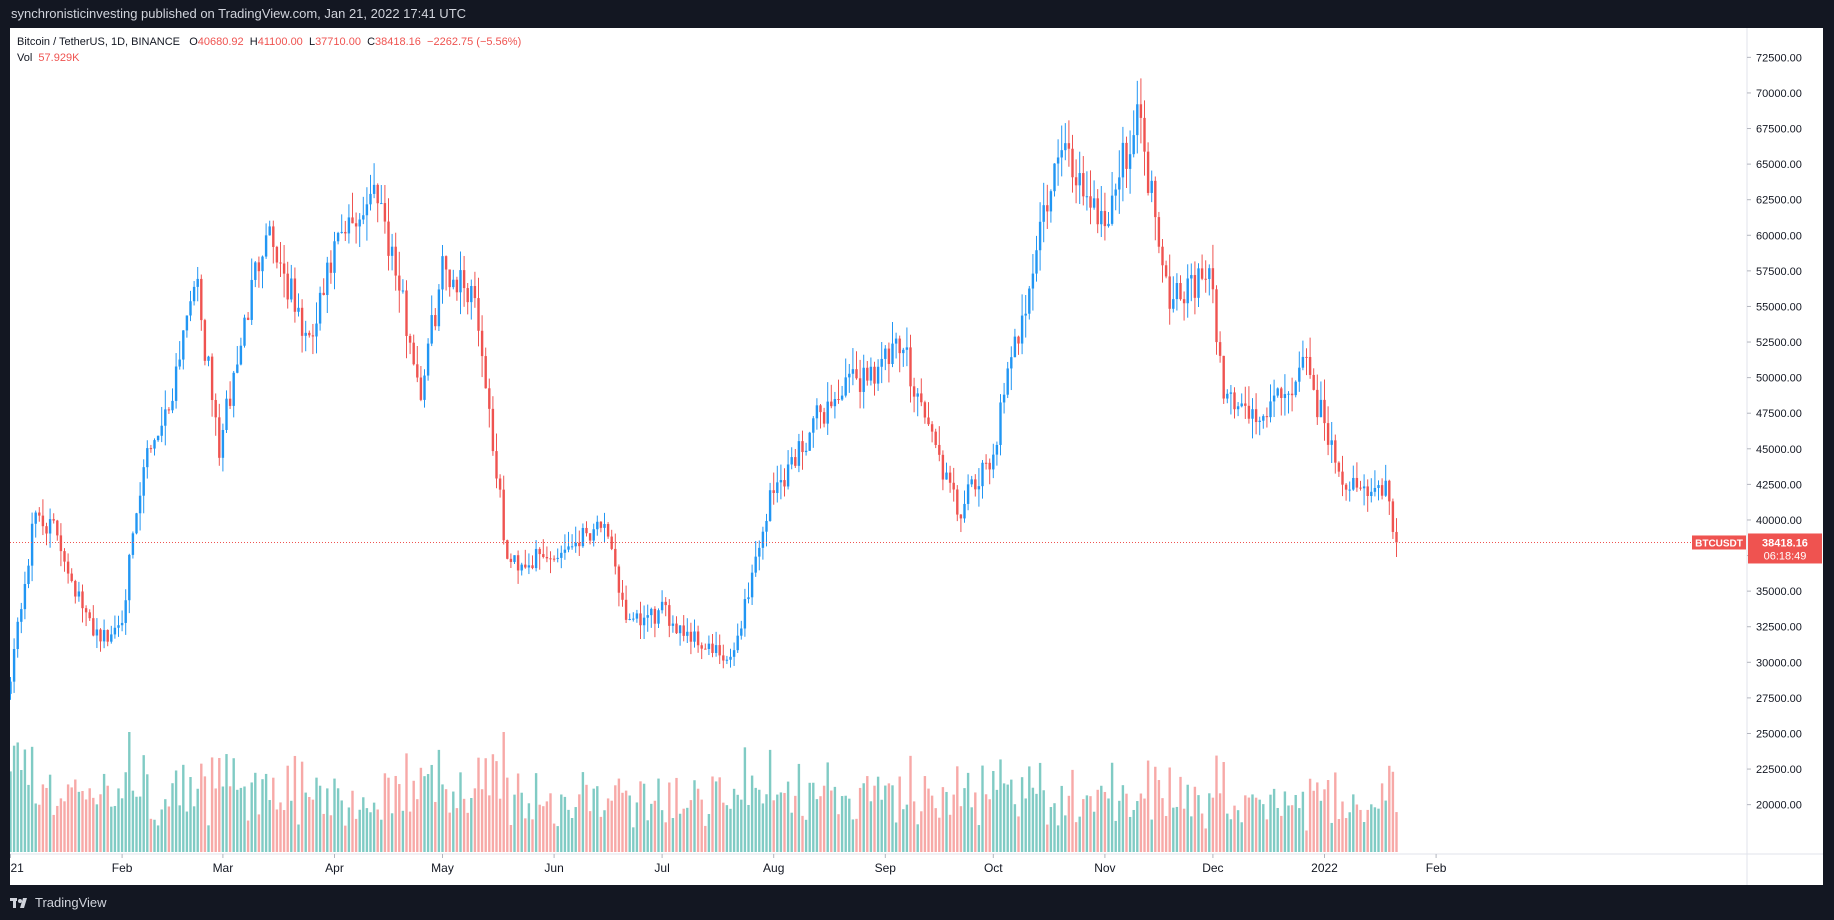 This screenshot has height=920, width=1834. Describe the element at coordinates (338, 42) in the screenshot. I see `low-value: 37710.00` at that location.